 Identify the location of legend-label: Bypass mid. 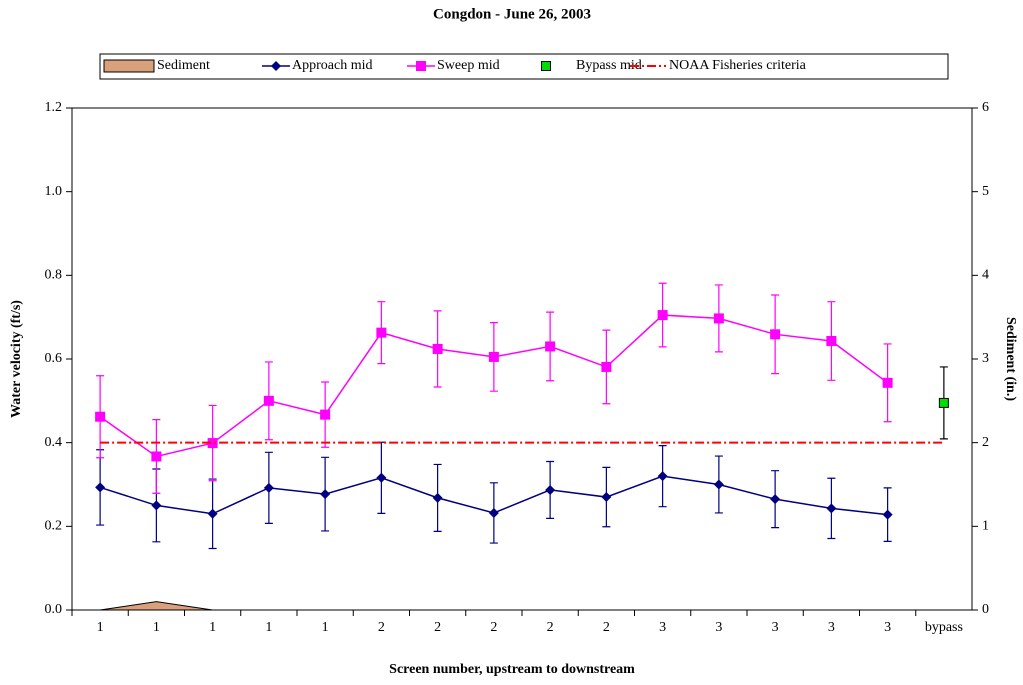
(609, 65).